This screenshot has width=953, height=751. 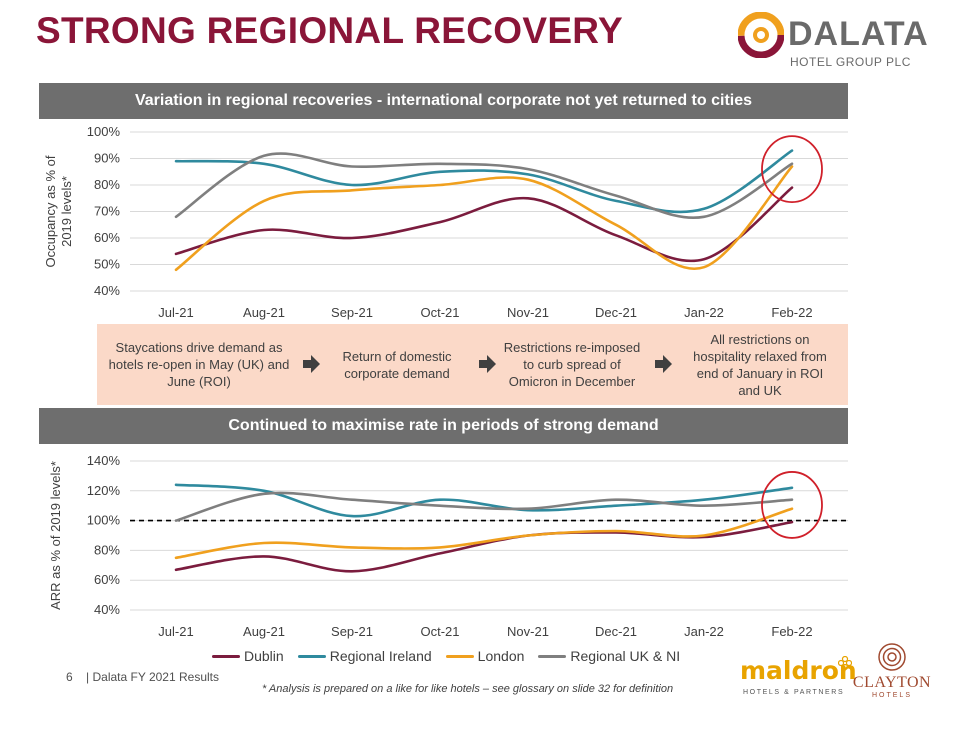 I want to click on clayton-logo: CLAYTON HOTELS, so click(x=897, y=672).